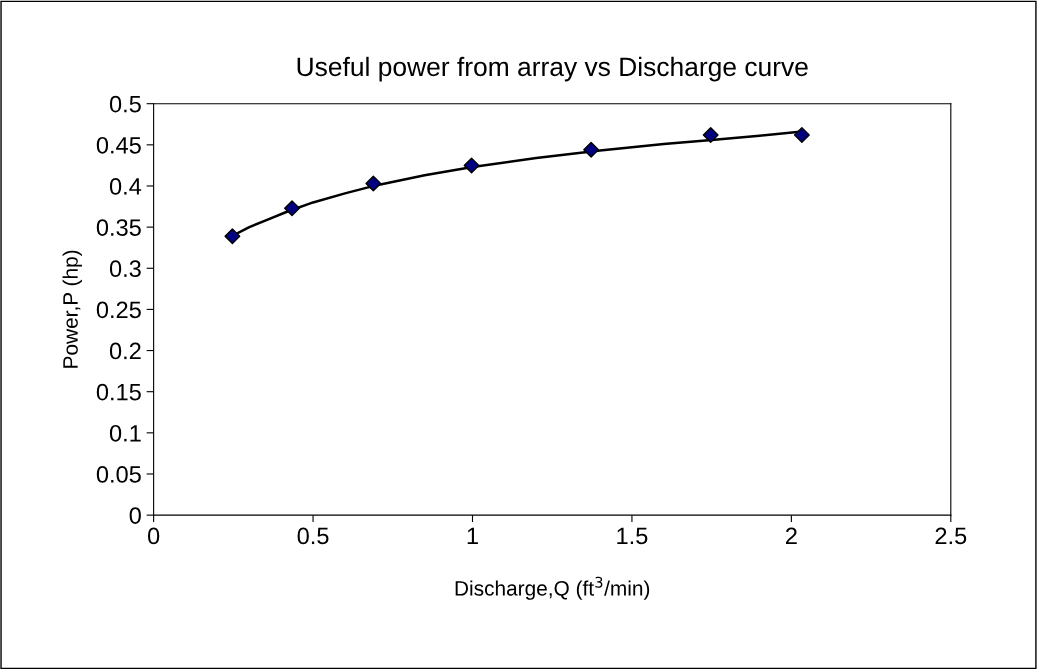  I want to click on y-tick-label: 0.25, so click(118, 310).